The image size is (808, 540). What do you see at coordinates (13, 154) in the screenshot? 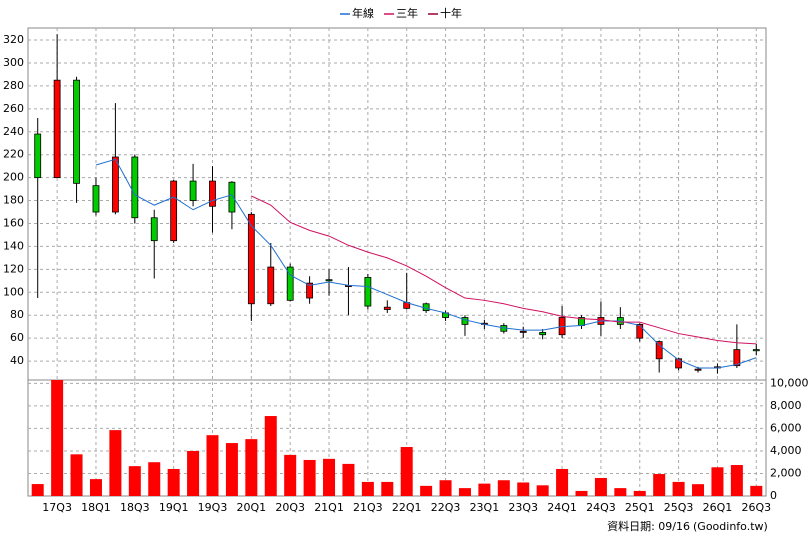
I see `y-tick-label: 220` at bounding box center [13, 154].